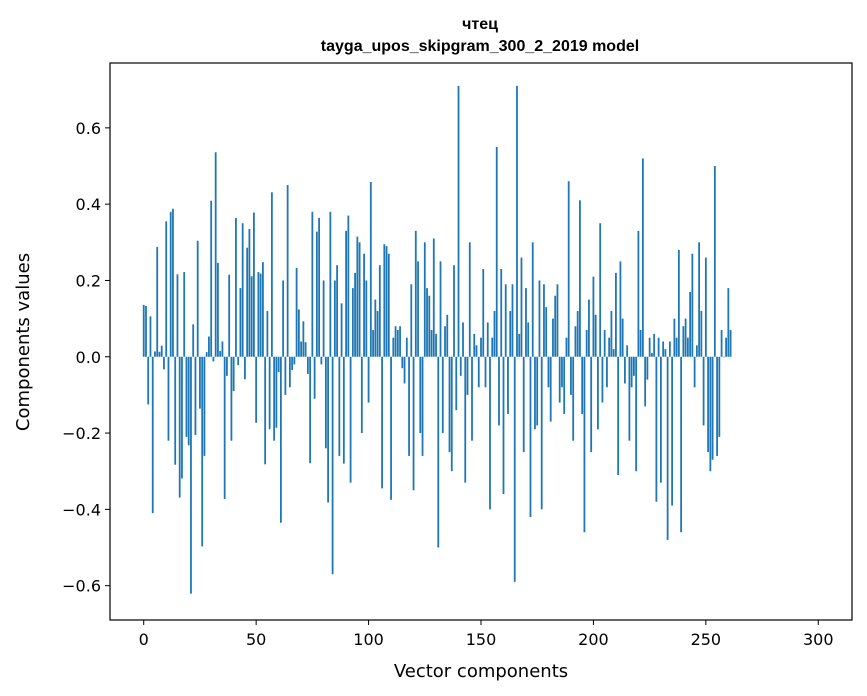 The width and height of the screenshot is (867, 696). I want to click on x-axis-label: Vector components, so click(481, 671).